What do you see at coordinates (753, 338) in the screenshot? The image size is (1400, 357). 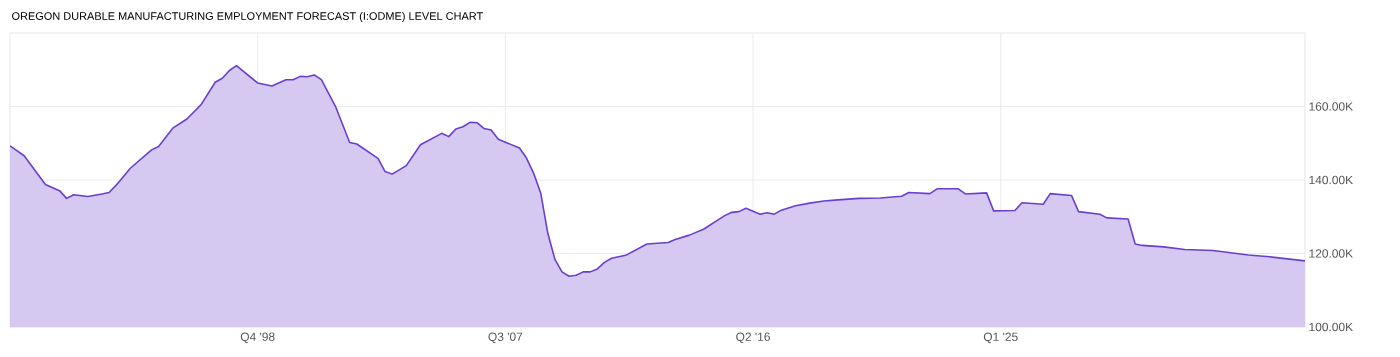 I see `x-tick-label: Q2 '16` at bounding box center [753, 338].